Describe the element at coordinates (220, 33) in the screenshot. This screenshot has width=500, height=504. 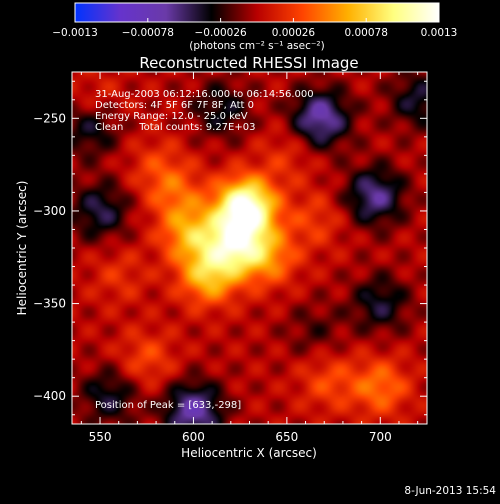
I see `colorbar-tick-label: −0.00026` at that location.